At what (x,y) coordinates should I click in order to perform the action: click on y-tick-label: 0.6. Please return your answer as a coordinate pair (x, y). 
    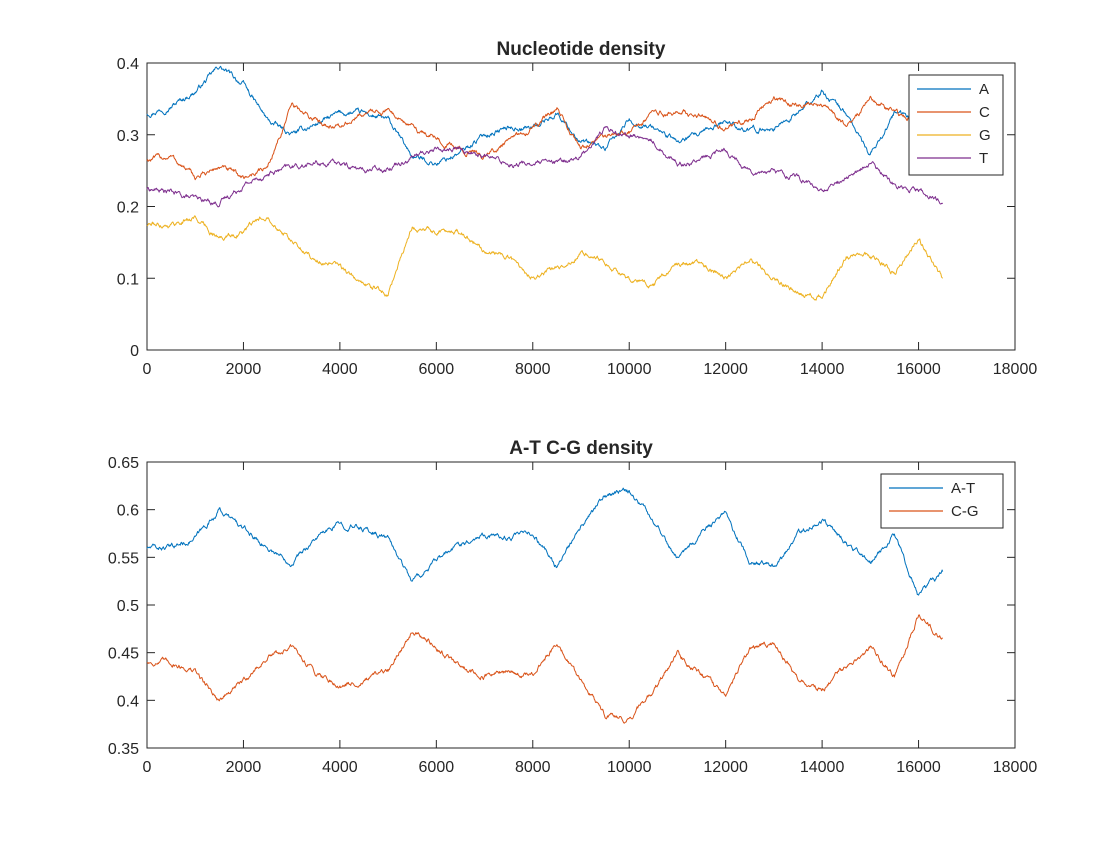
    Looking at the image, I should click on (128, 511).